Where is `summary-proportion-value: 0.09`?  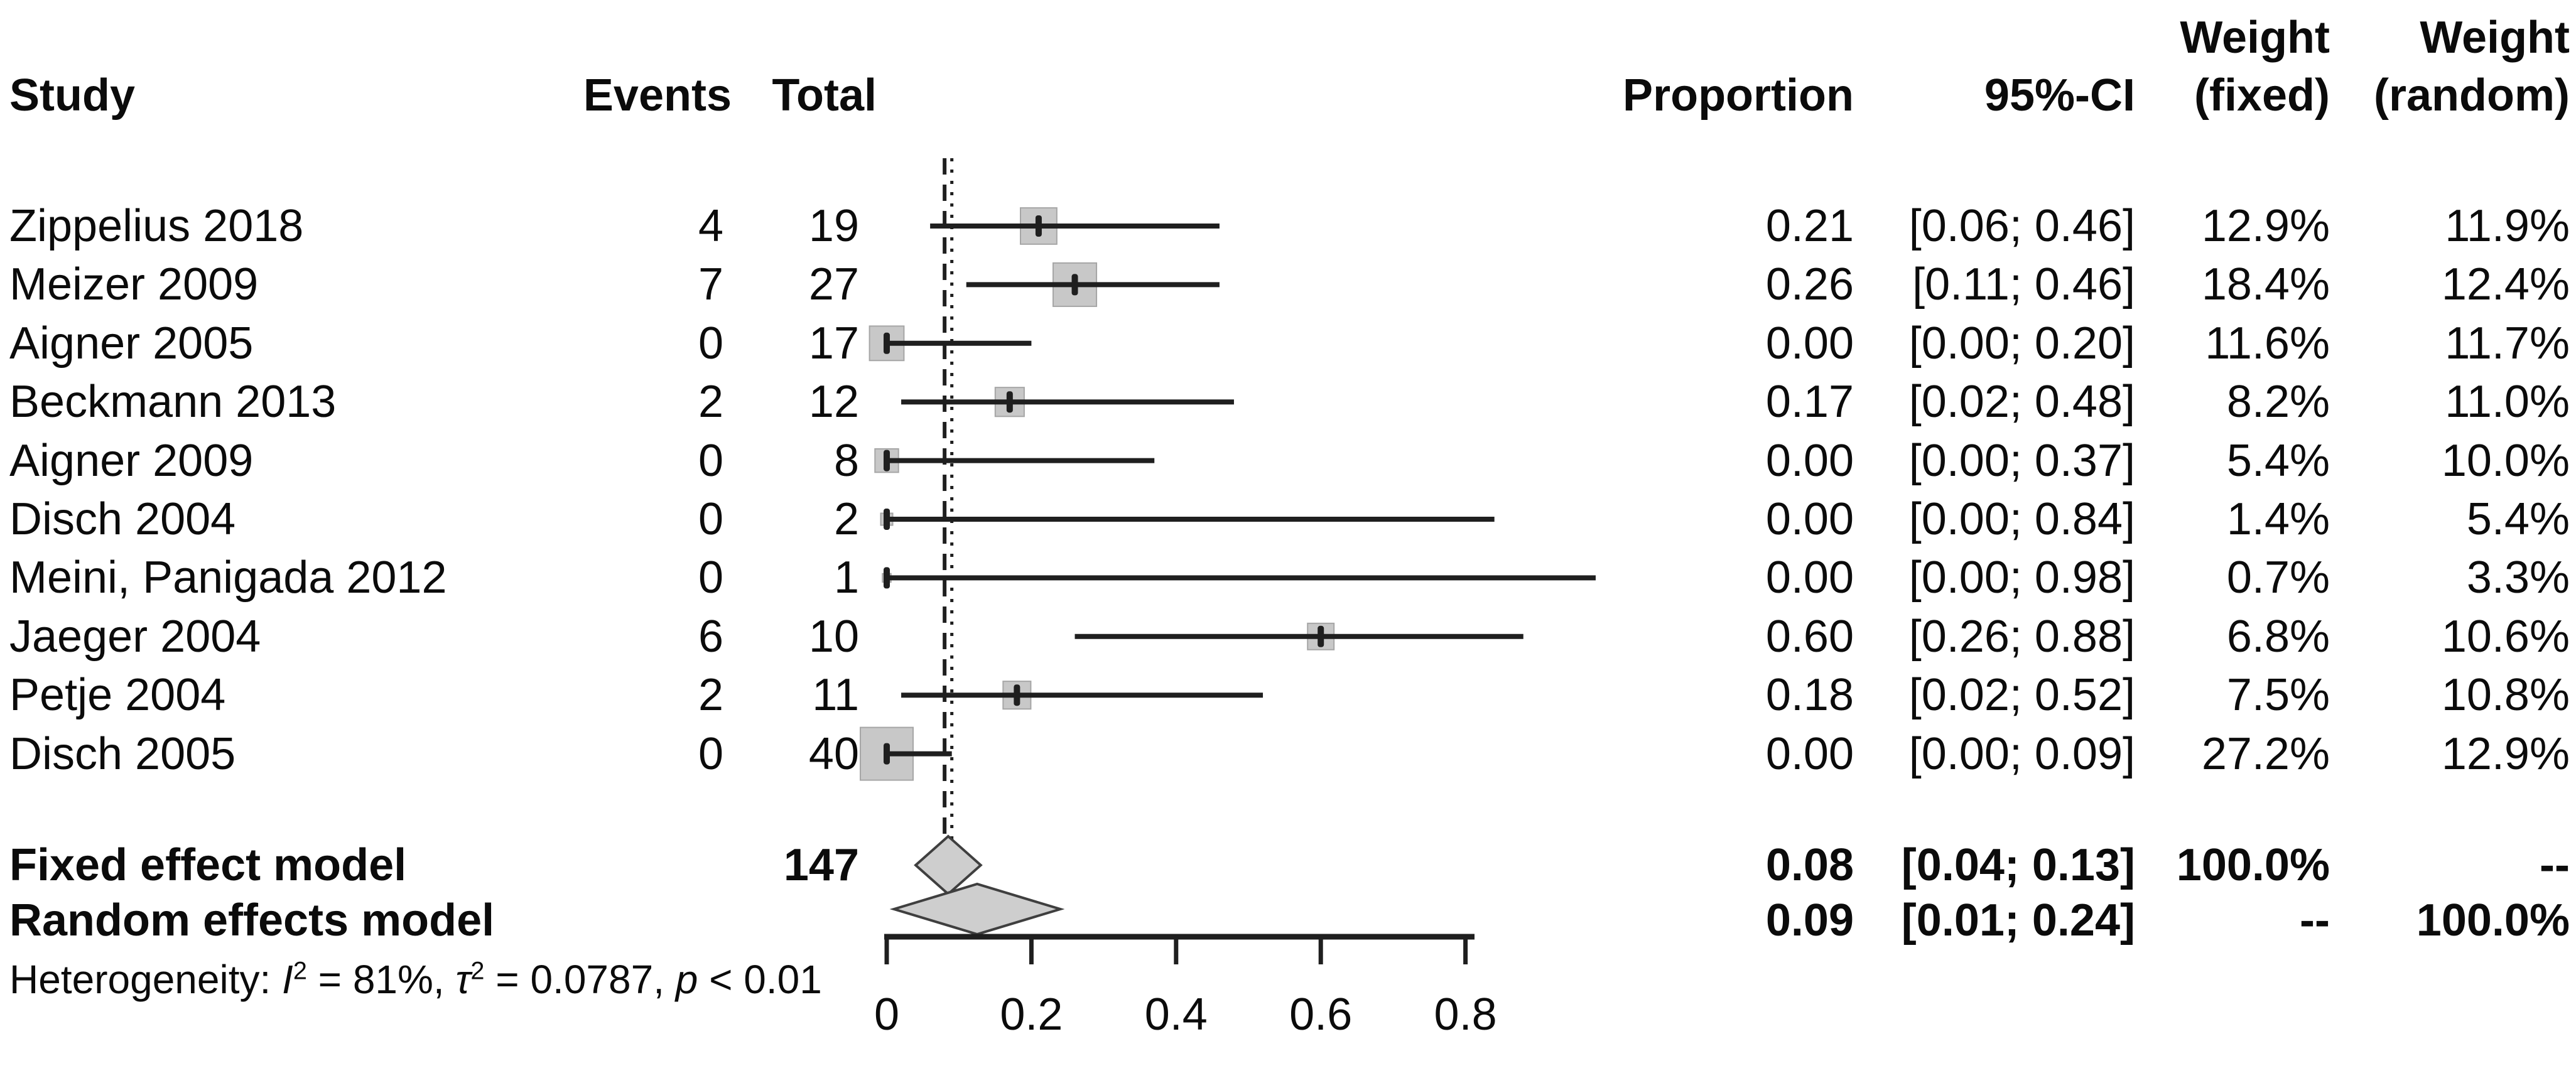 summary-proportion-value: 0.09 is located at coordinates (1810, 921).